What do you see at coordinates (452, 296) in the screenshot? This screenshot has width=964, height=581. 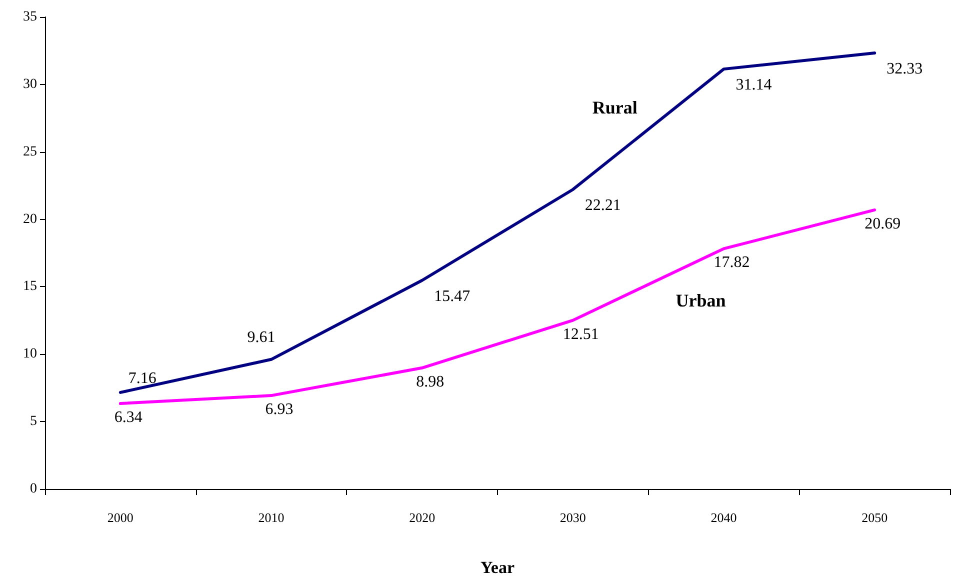 I see `data-label: 15.47` at bounding box center [452, 296].